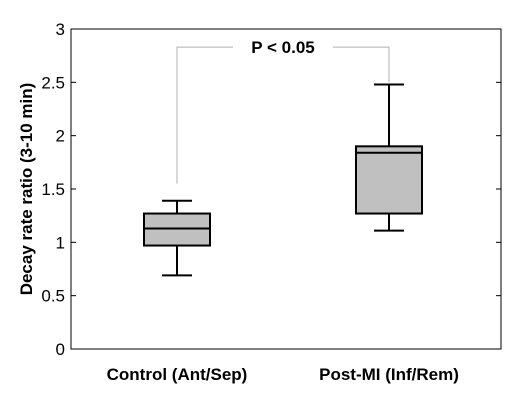 The image size is (525, 402). What do you see at coordinates (26, 189) in the screenshot?
I see `y-axis-title: Decay rate ratio (3-10 min)` at bounding box center [26, 189].